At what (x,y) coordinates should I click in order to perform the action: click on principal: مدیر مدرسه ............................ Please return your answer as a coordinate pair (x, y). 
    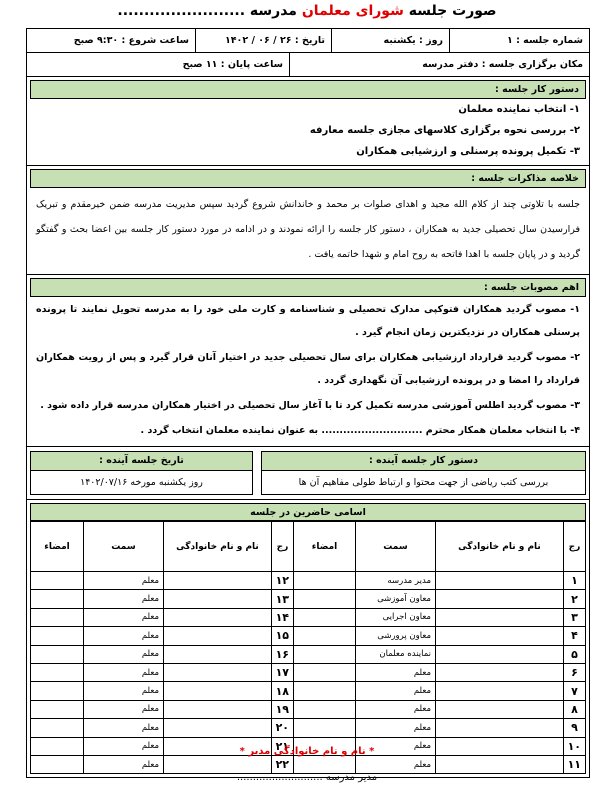
    Looking at the image, I should click on (307, 777).